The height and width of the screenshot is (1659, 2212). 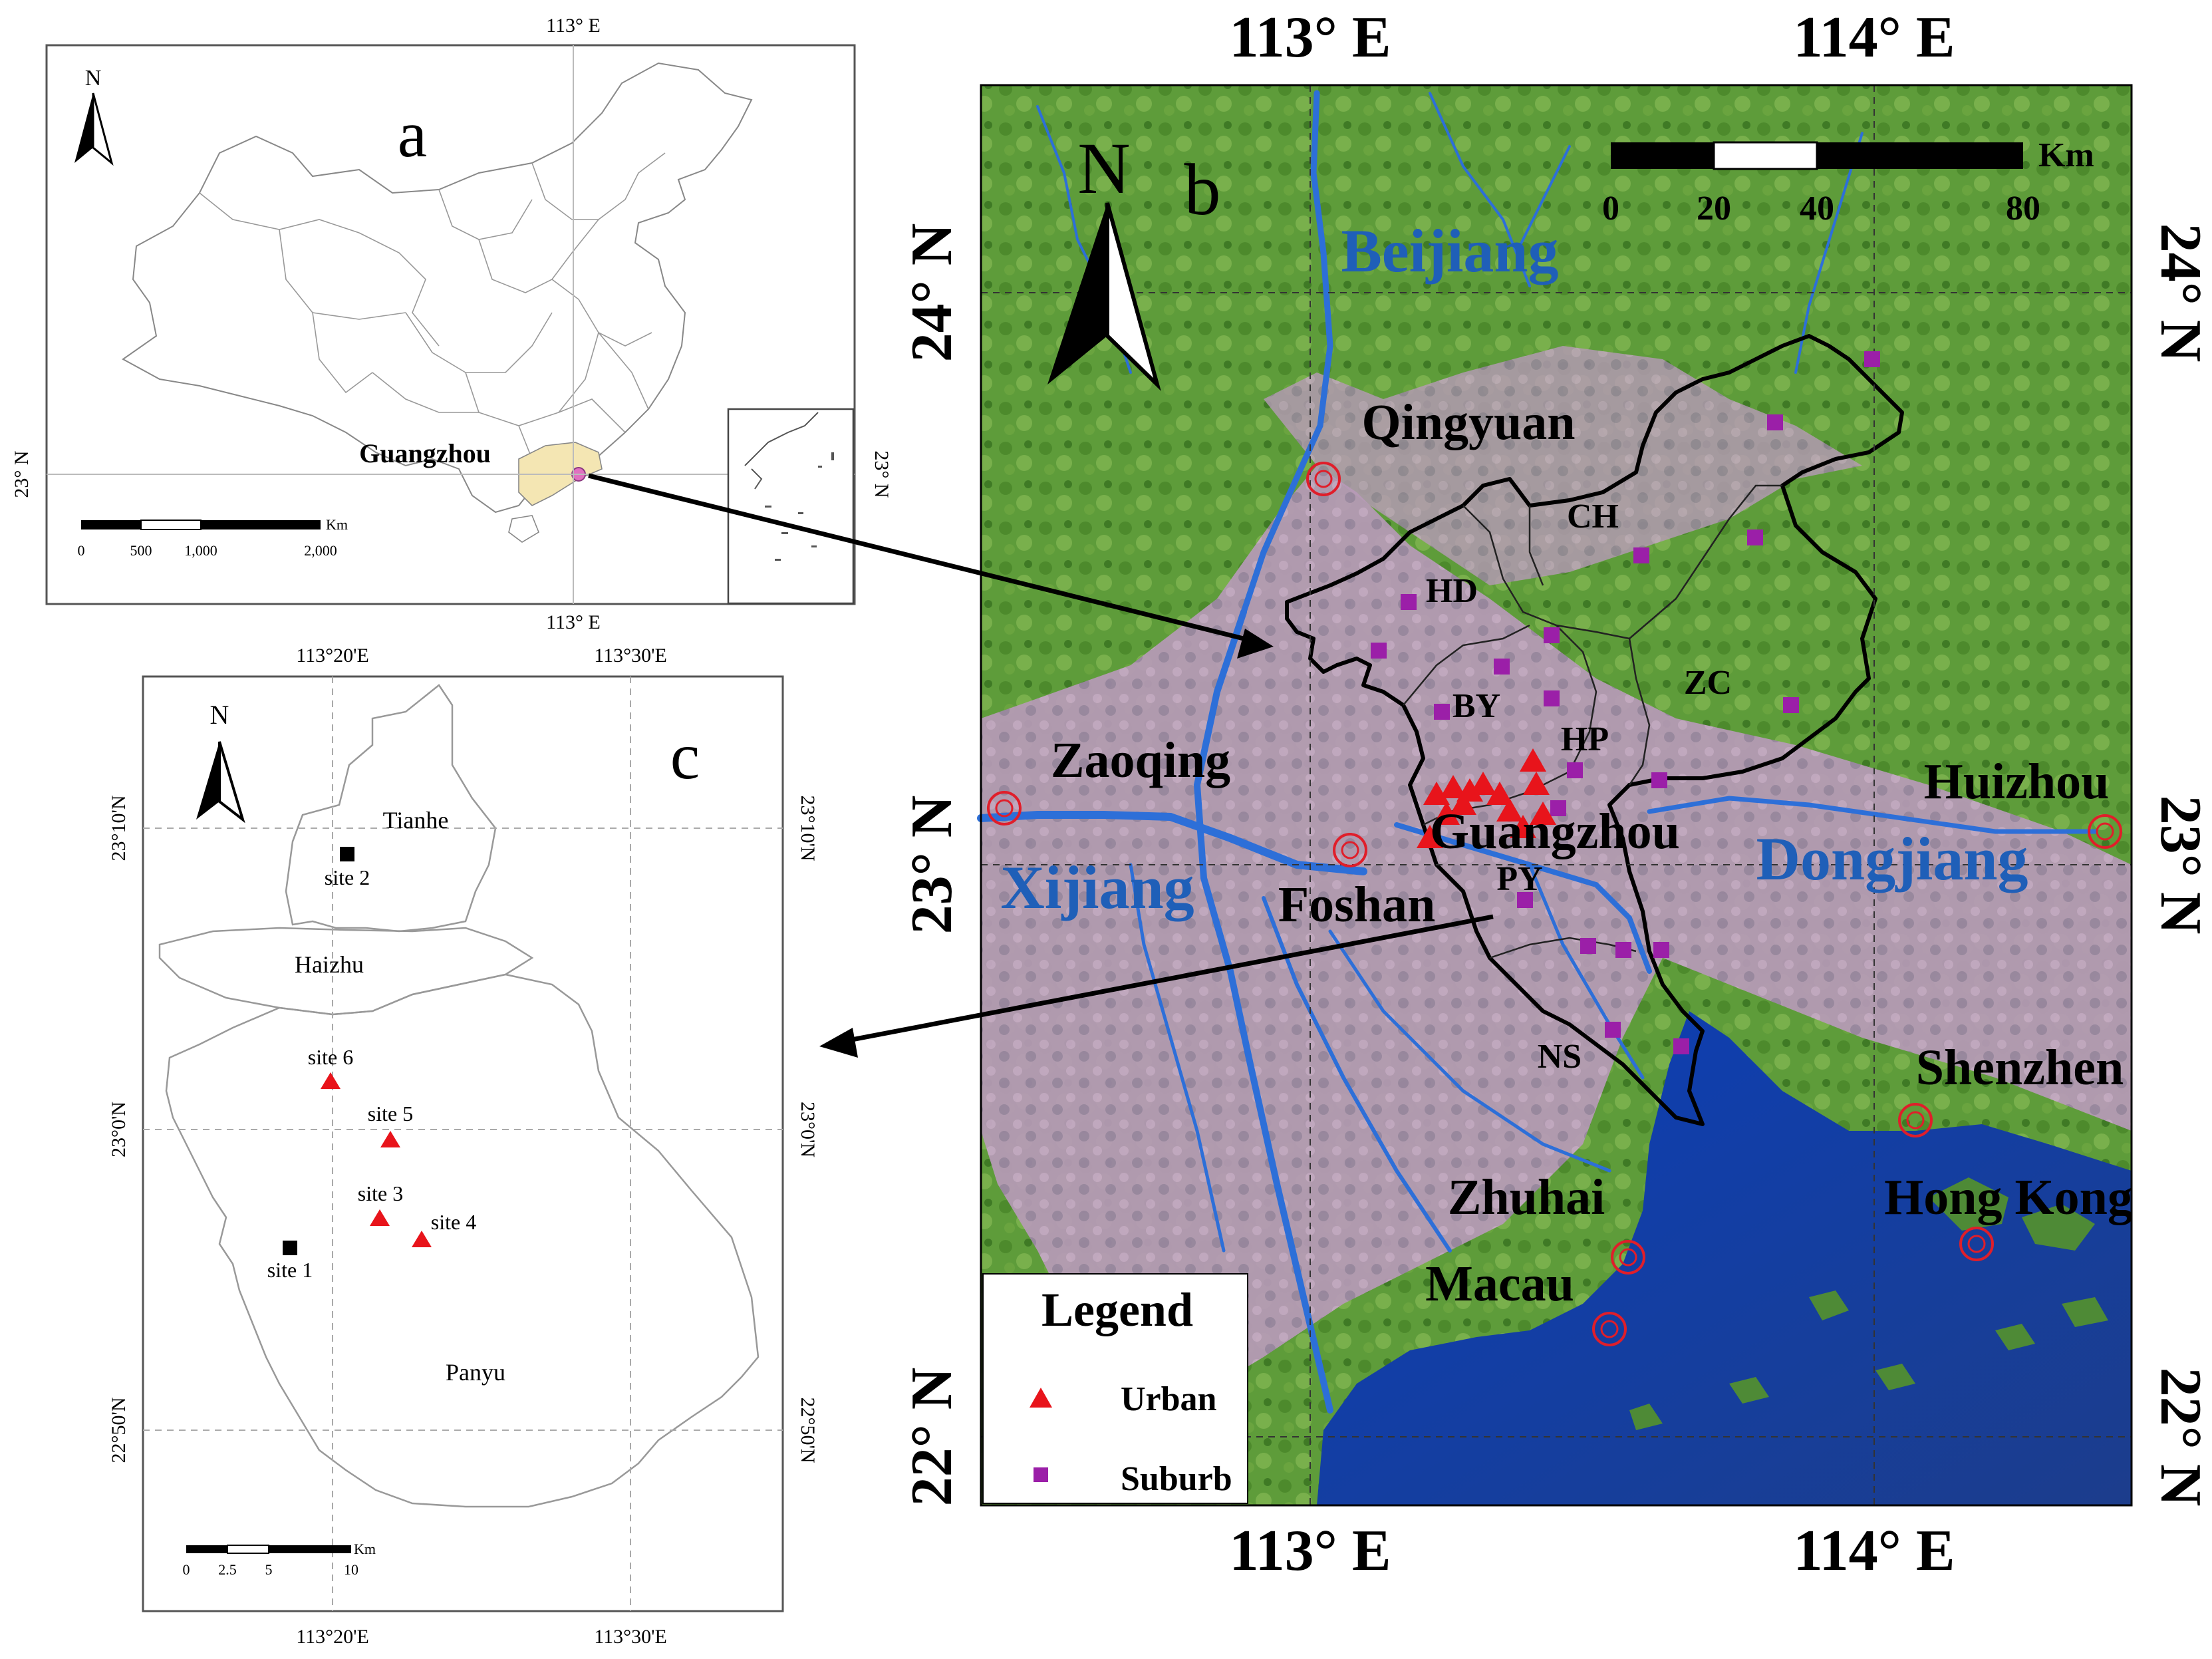 I want to click on panel-c-left-lat-10: 23°10'N, so click(x=119, y=828).